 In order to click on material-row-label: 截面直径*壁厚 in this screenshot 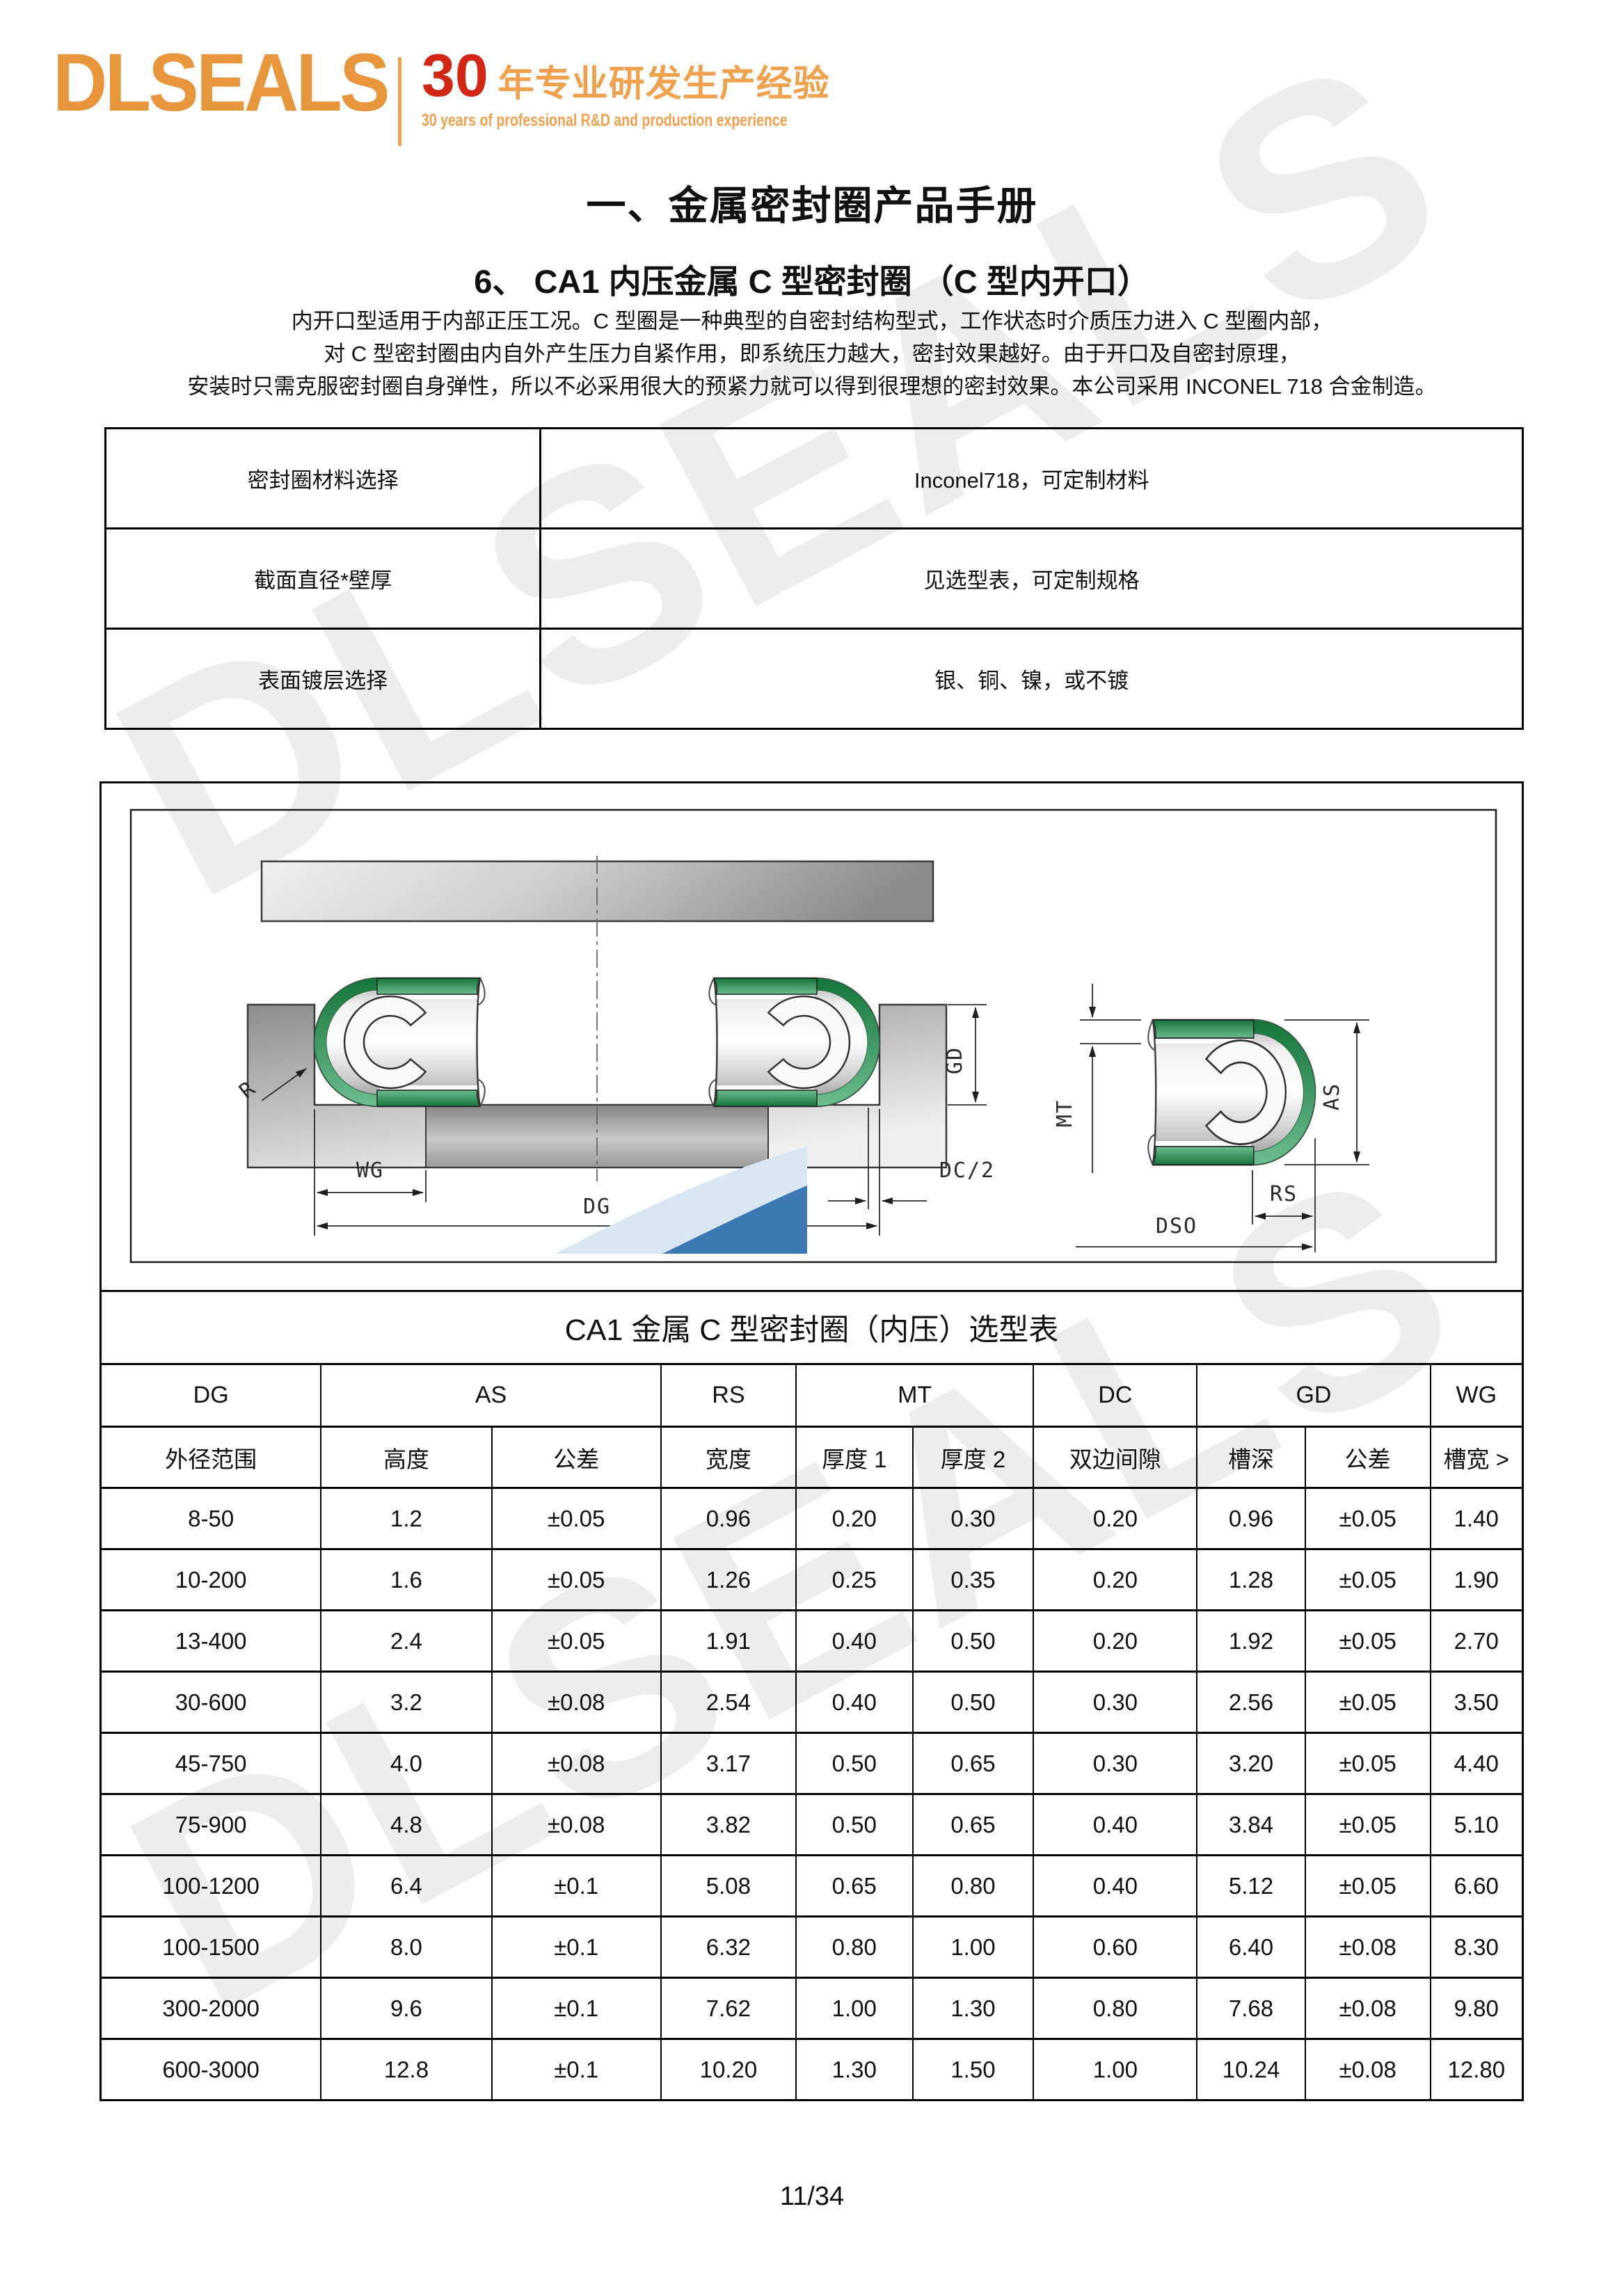, I will do `click(323, 579)`.